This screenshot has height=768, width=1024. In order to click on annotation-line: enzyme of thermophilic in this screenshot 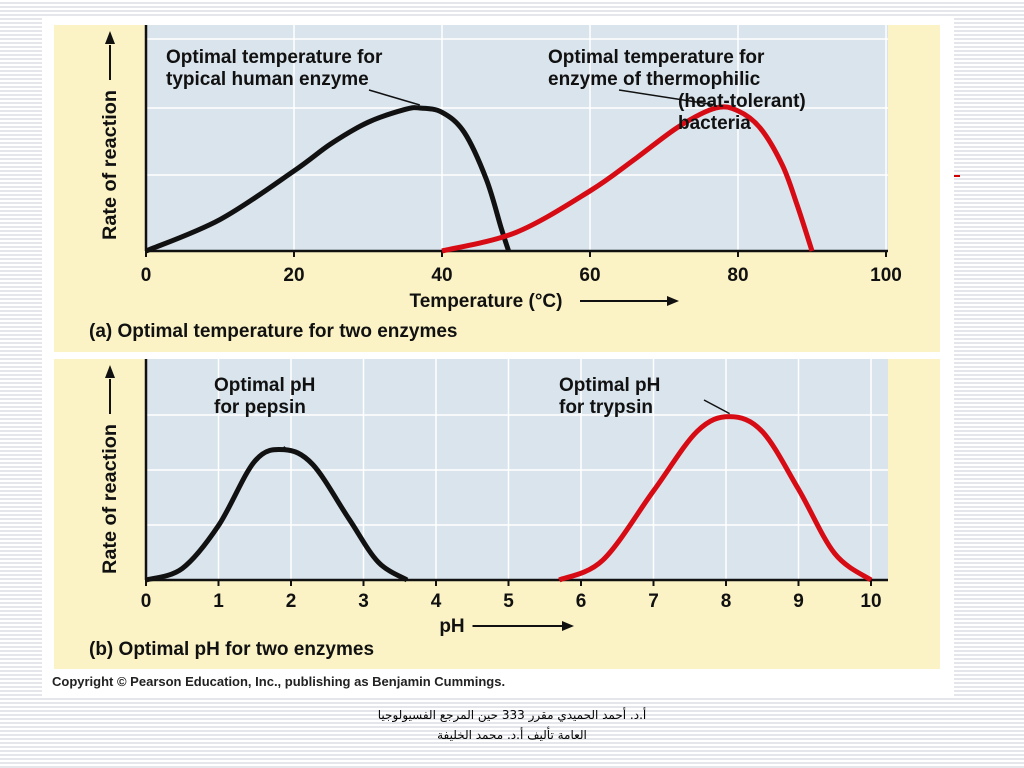, I will do `click(654, 79)`.